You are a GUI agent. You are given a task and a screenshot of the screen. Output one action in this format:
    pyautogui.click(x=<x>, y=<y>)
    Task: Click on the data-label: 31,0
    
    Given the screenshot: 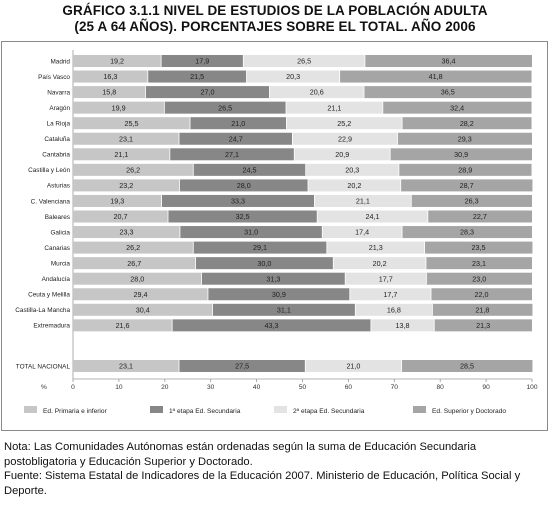 What is the action you would take?
    pyautogui.click(x=251, y=232)
    